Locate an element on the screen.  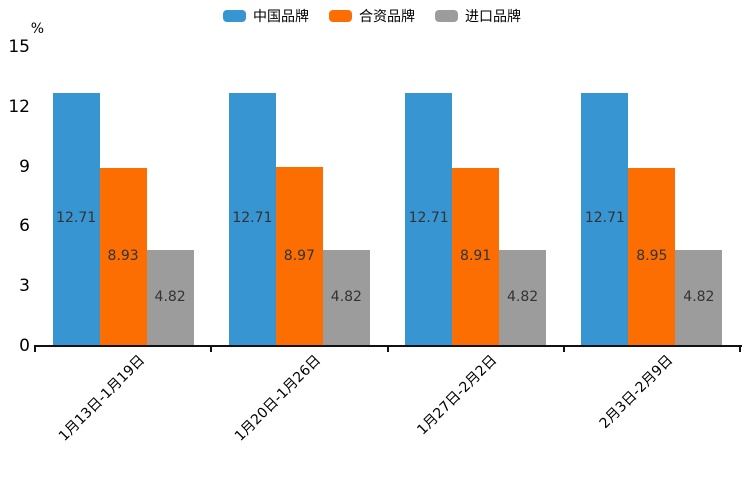
bar-value-label: 8.91 is located at coordinates (476, 256).